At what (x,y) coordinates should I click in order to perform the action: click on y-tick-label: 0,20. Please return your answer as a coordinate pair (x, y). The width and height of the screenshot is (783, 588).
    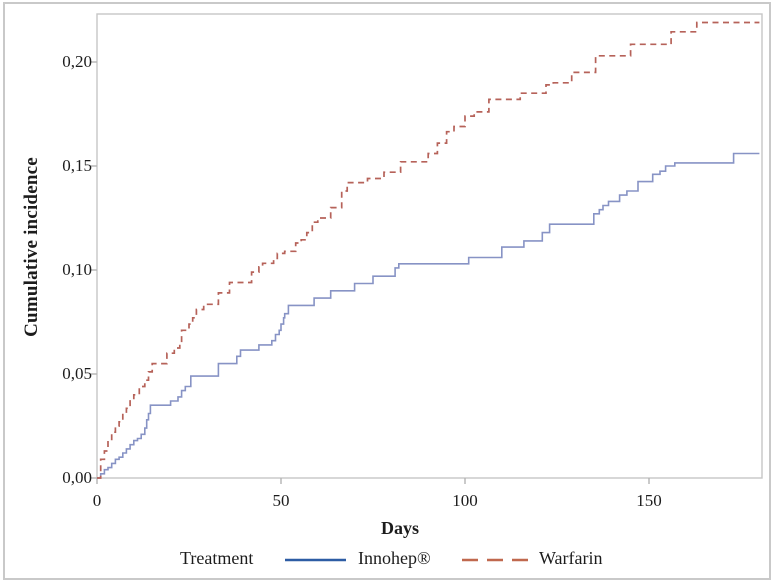
    Looking at the image, I should click on (77, 61).